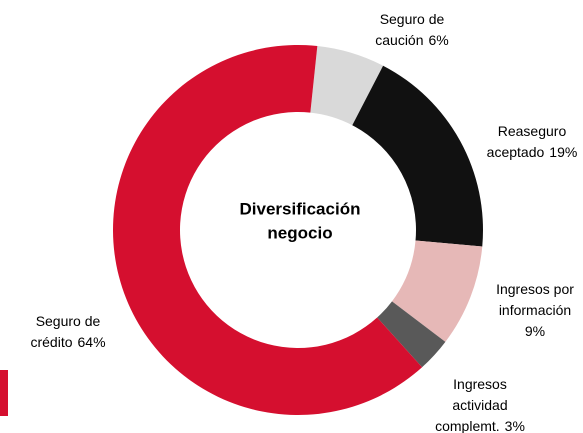 The height and width of the screenshot is (433, 583). Describe the element at coordinates (480, 384) in the screenshot. I see `label-line: Ingresos` at that location.